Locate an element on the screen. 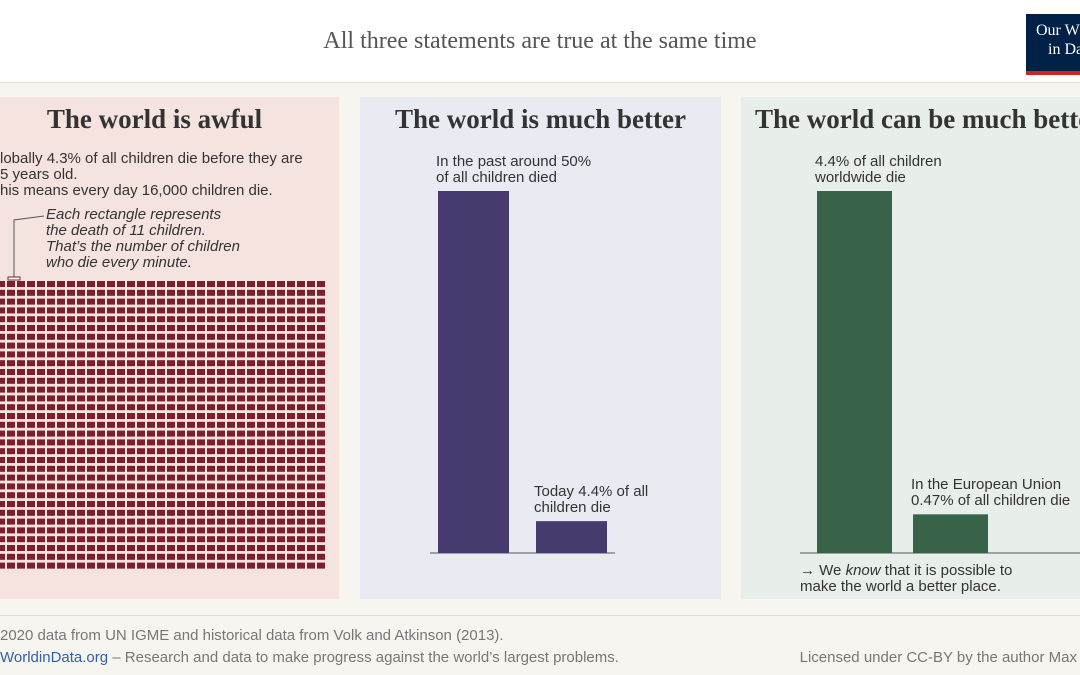  logo-line: Our W is located at coordinates (1058, 30).